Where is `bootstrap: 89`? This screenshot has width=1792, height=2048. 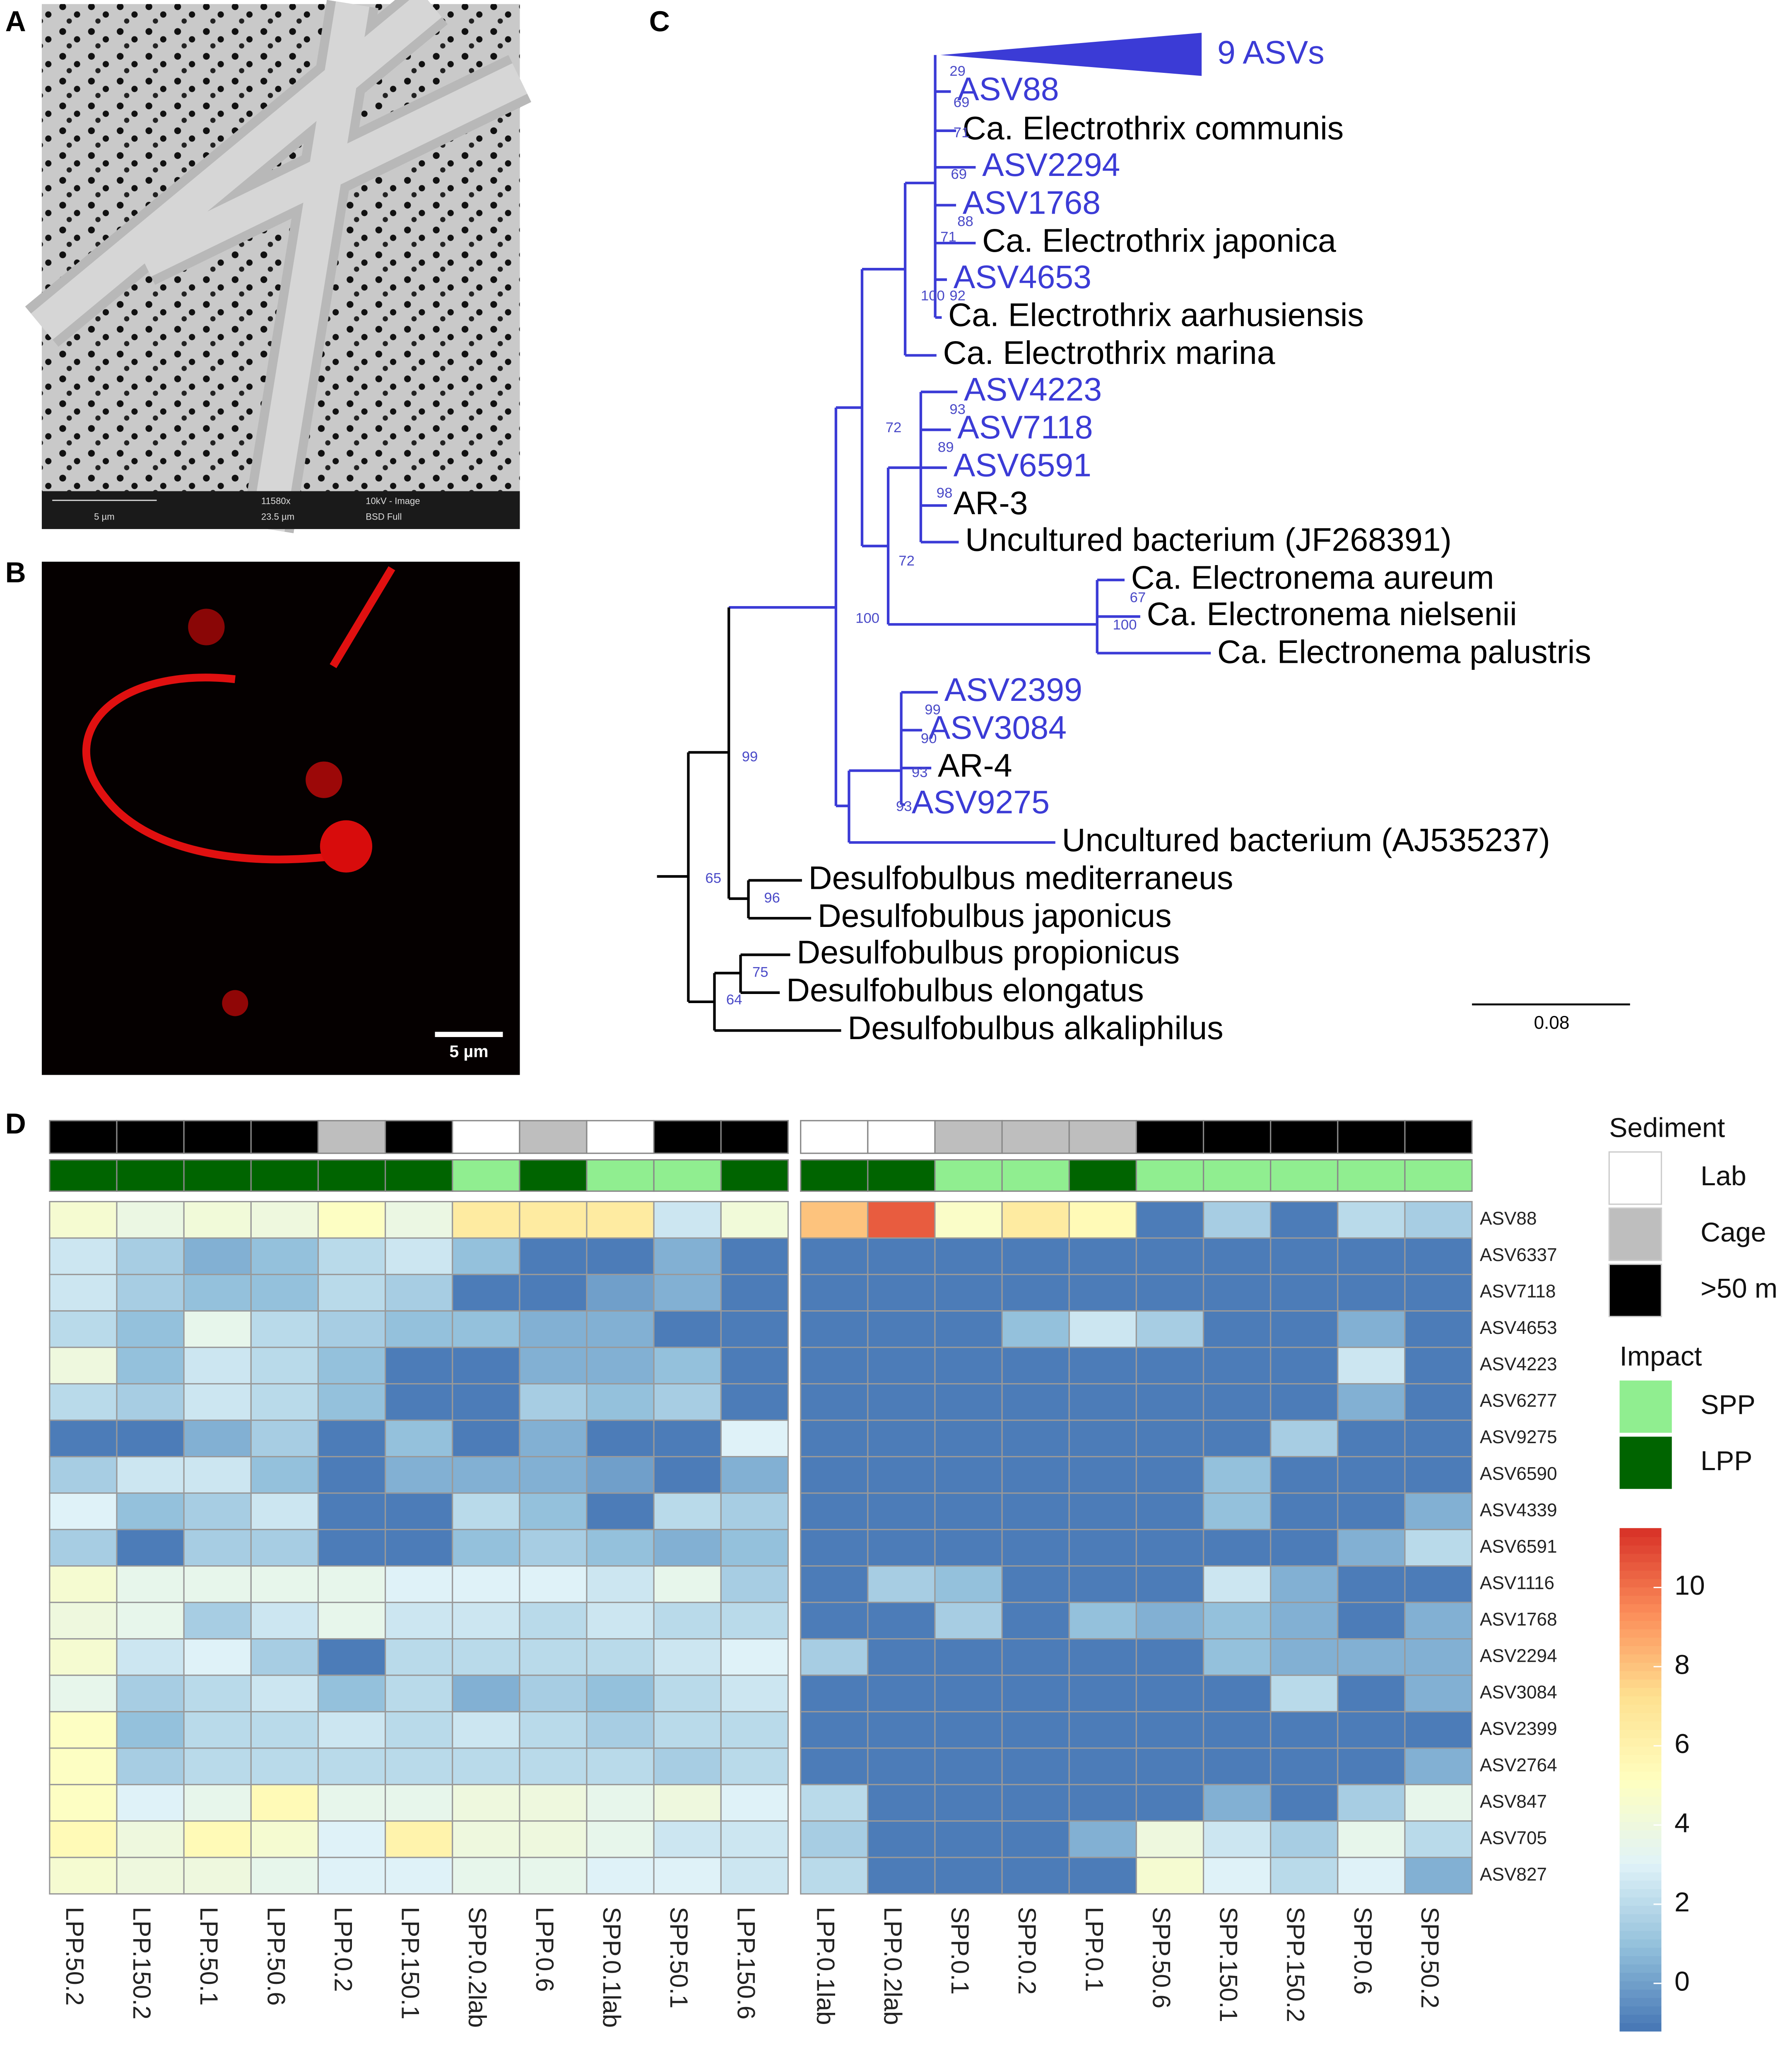
bootstrap: 89 is located at coordinates (946, 447).